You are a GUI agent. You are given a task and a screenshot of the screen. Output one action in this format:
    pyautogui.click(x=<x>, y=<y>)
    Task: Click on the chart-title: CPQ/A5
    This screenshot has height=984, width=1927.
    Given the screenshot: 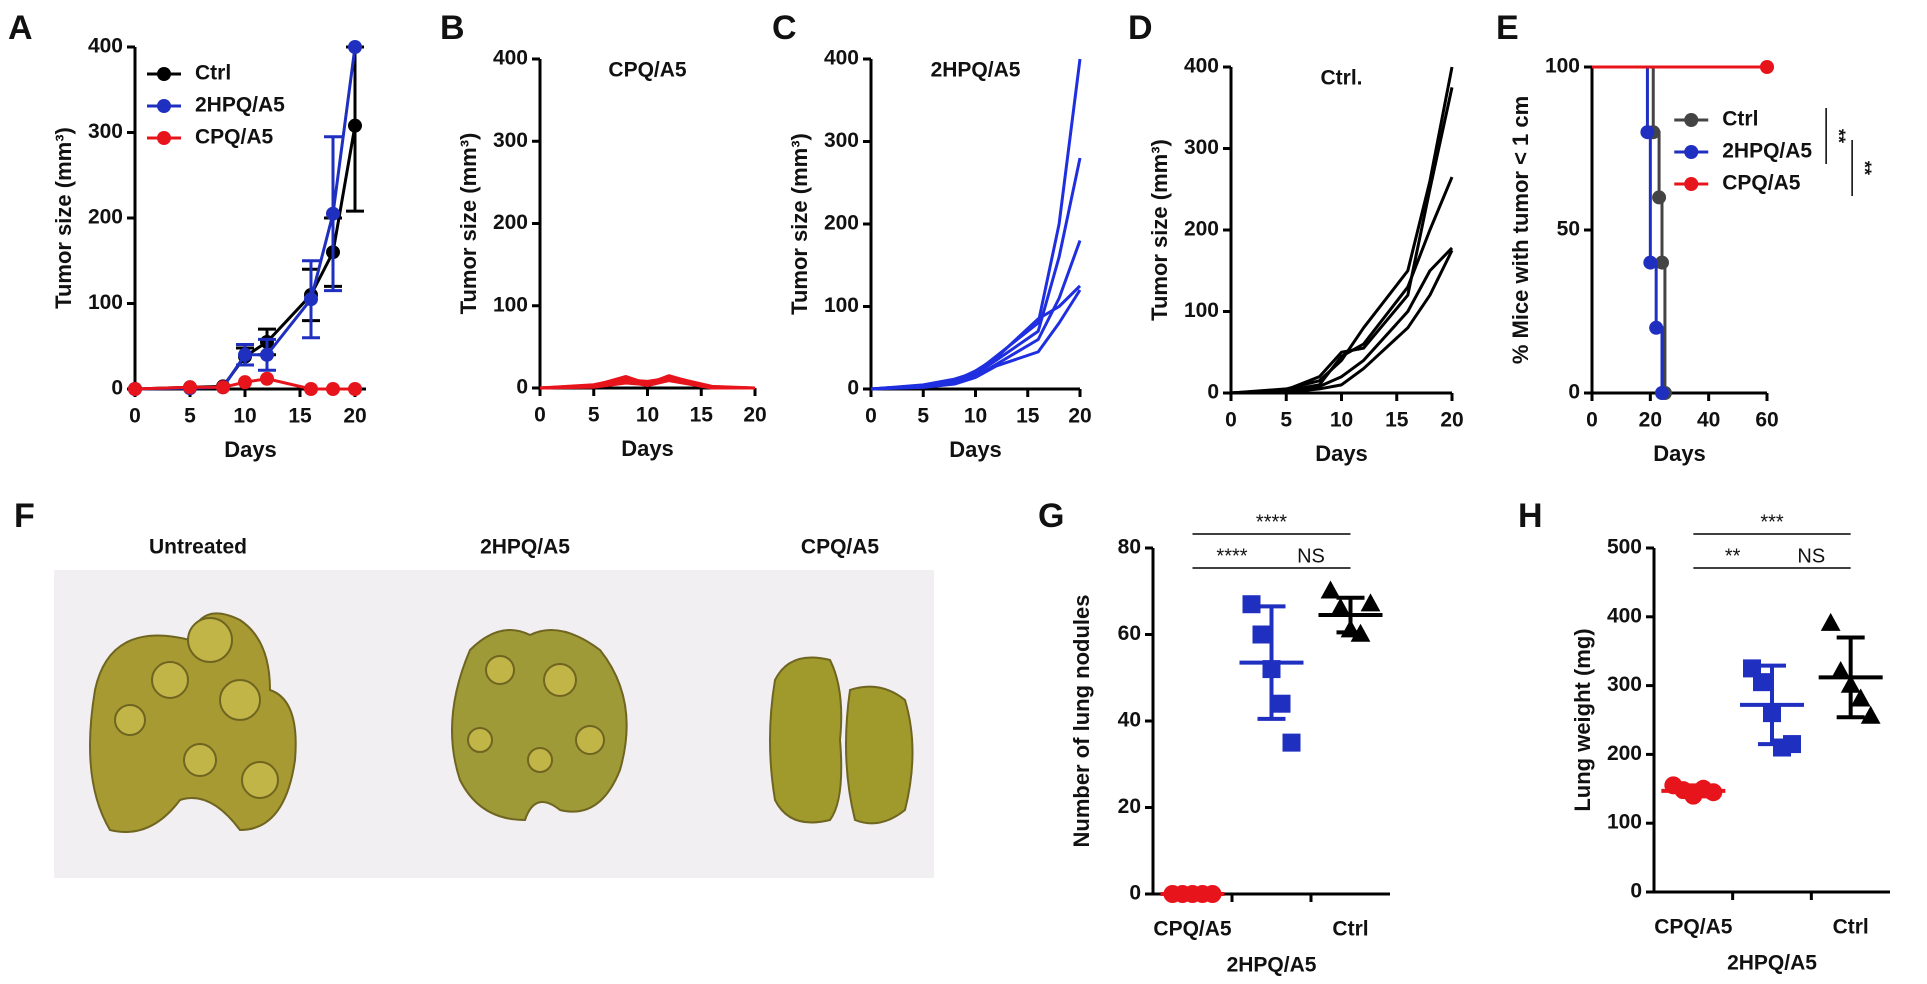 What is the action you would take?
    pyautogui.click(x=647, y=70)
    